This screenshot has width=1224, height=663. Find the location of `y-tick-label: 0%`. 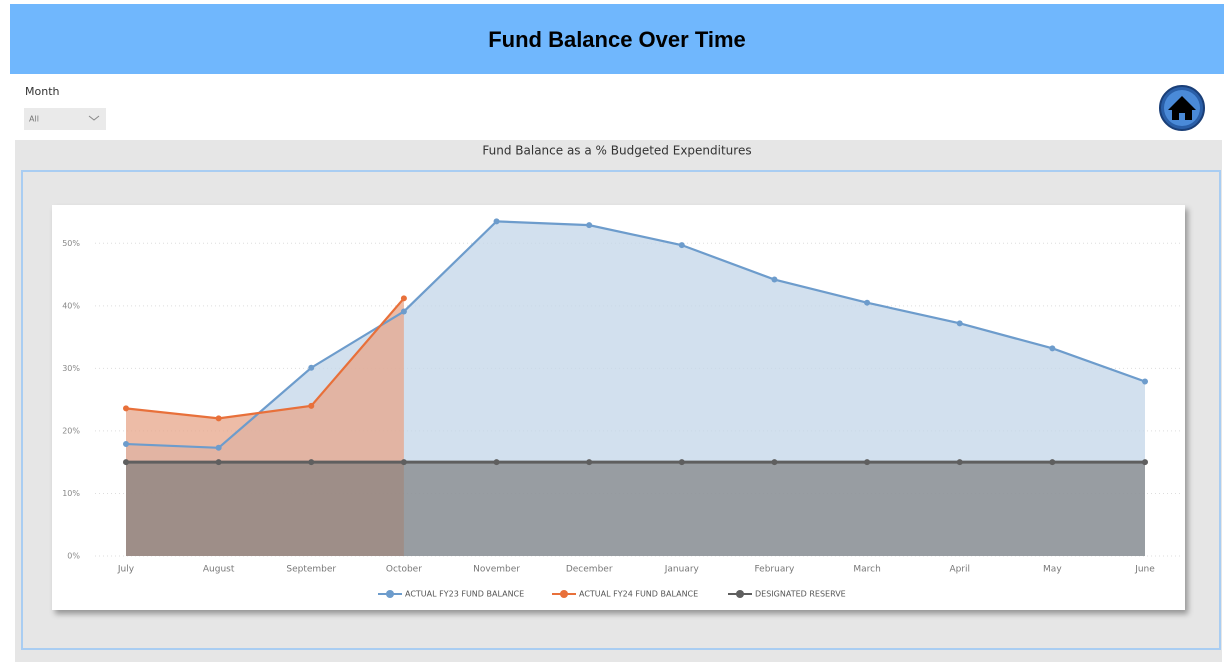

y-tick-label: 0% is located at coordinates (73, 556).